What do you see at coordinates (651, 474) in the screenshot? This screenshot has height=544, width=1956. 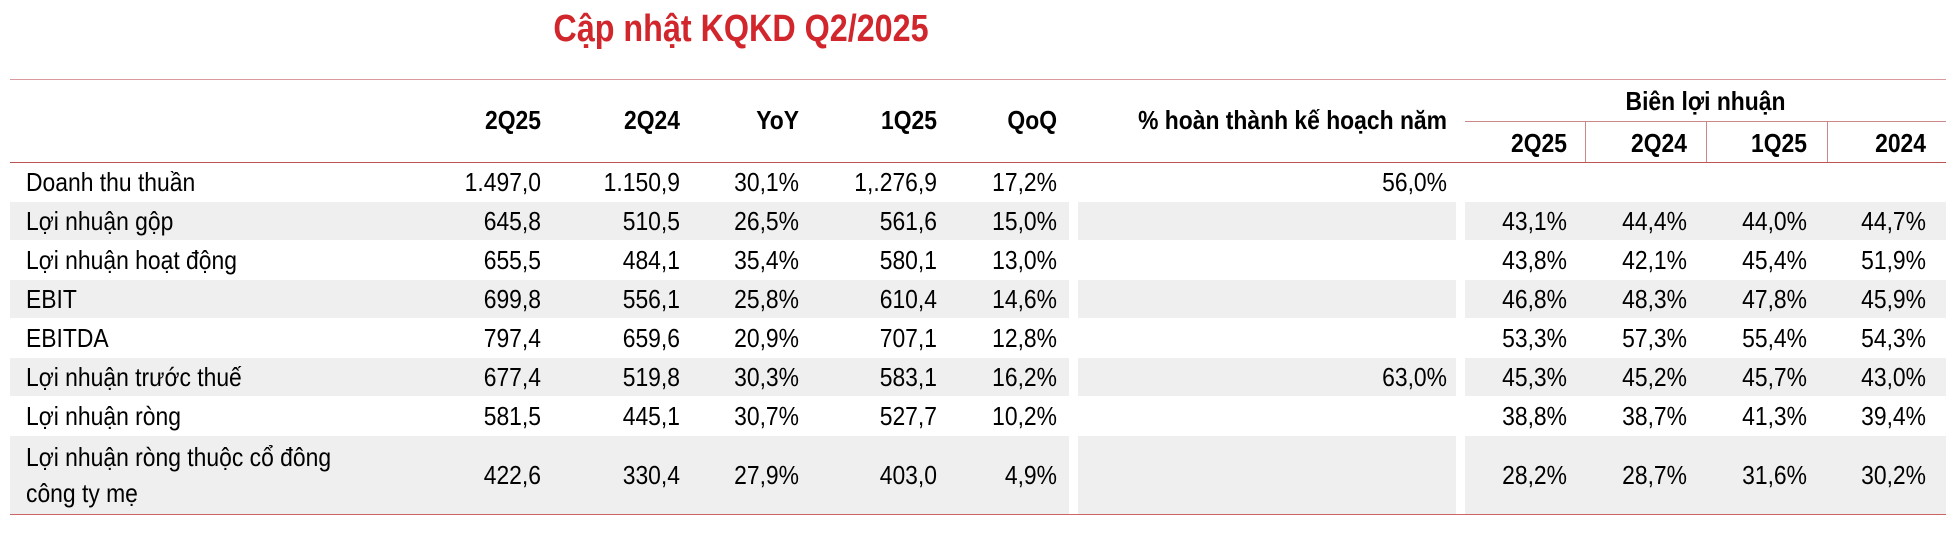 I see `cell: 330,4` at bounding box center [651, 474].